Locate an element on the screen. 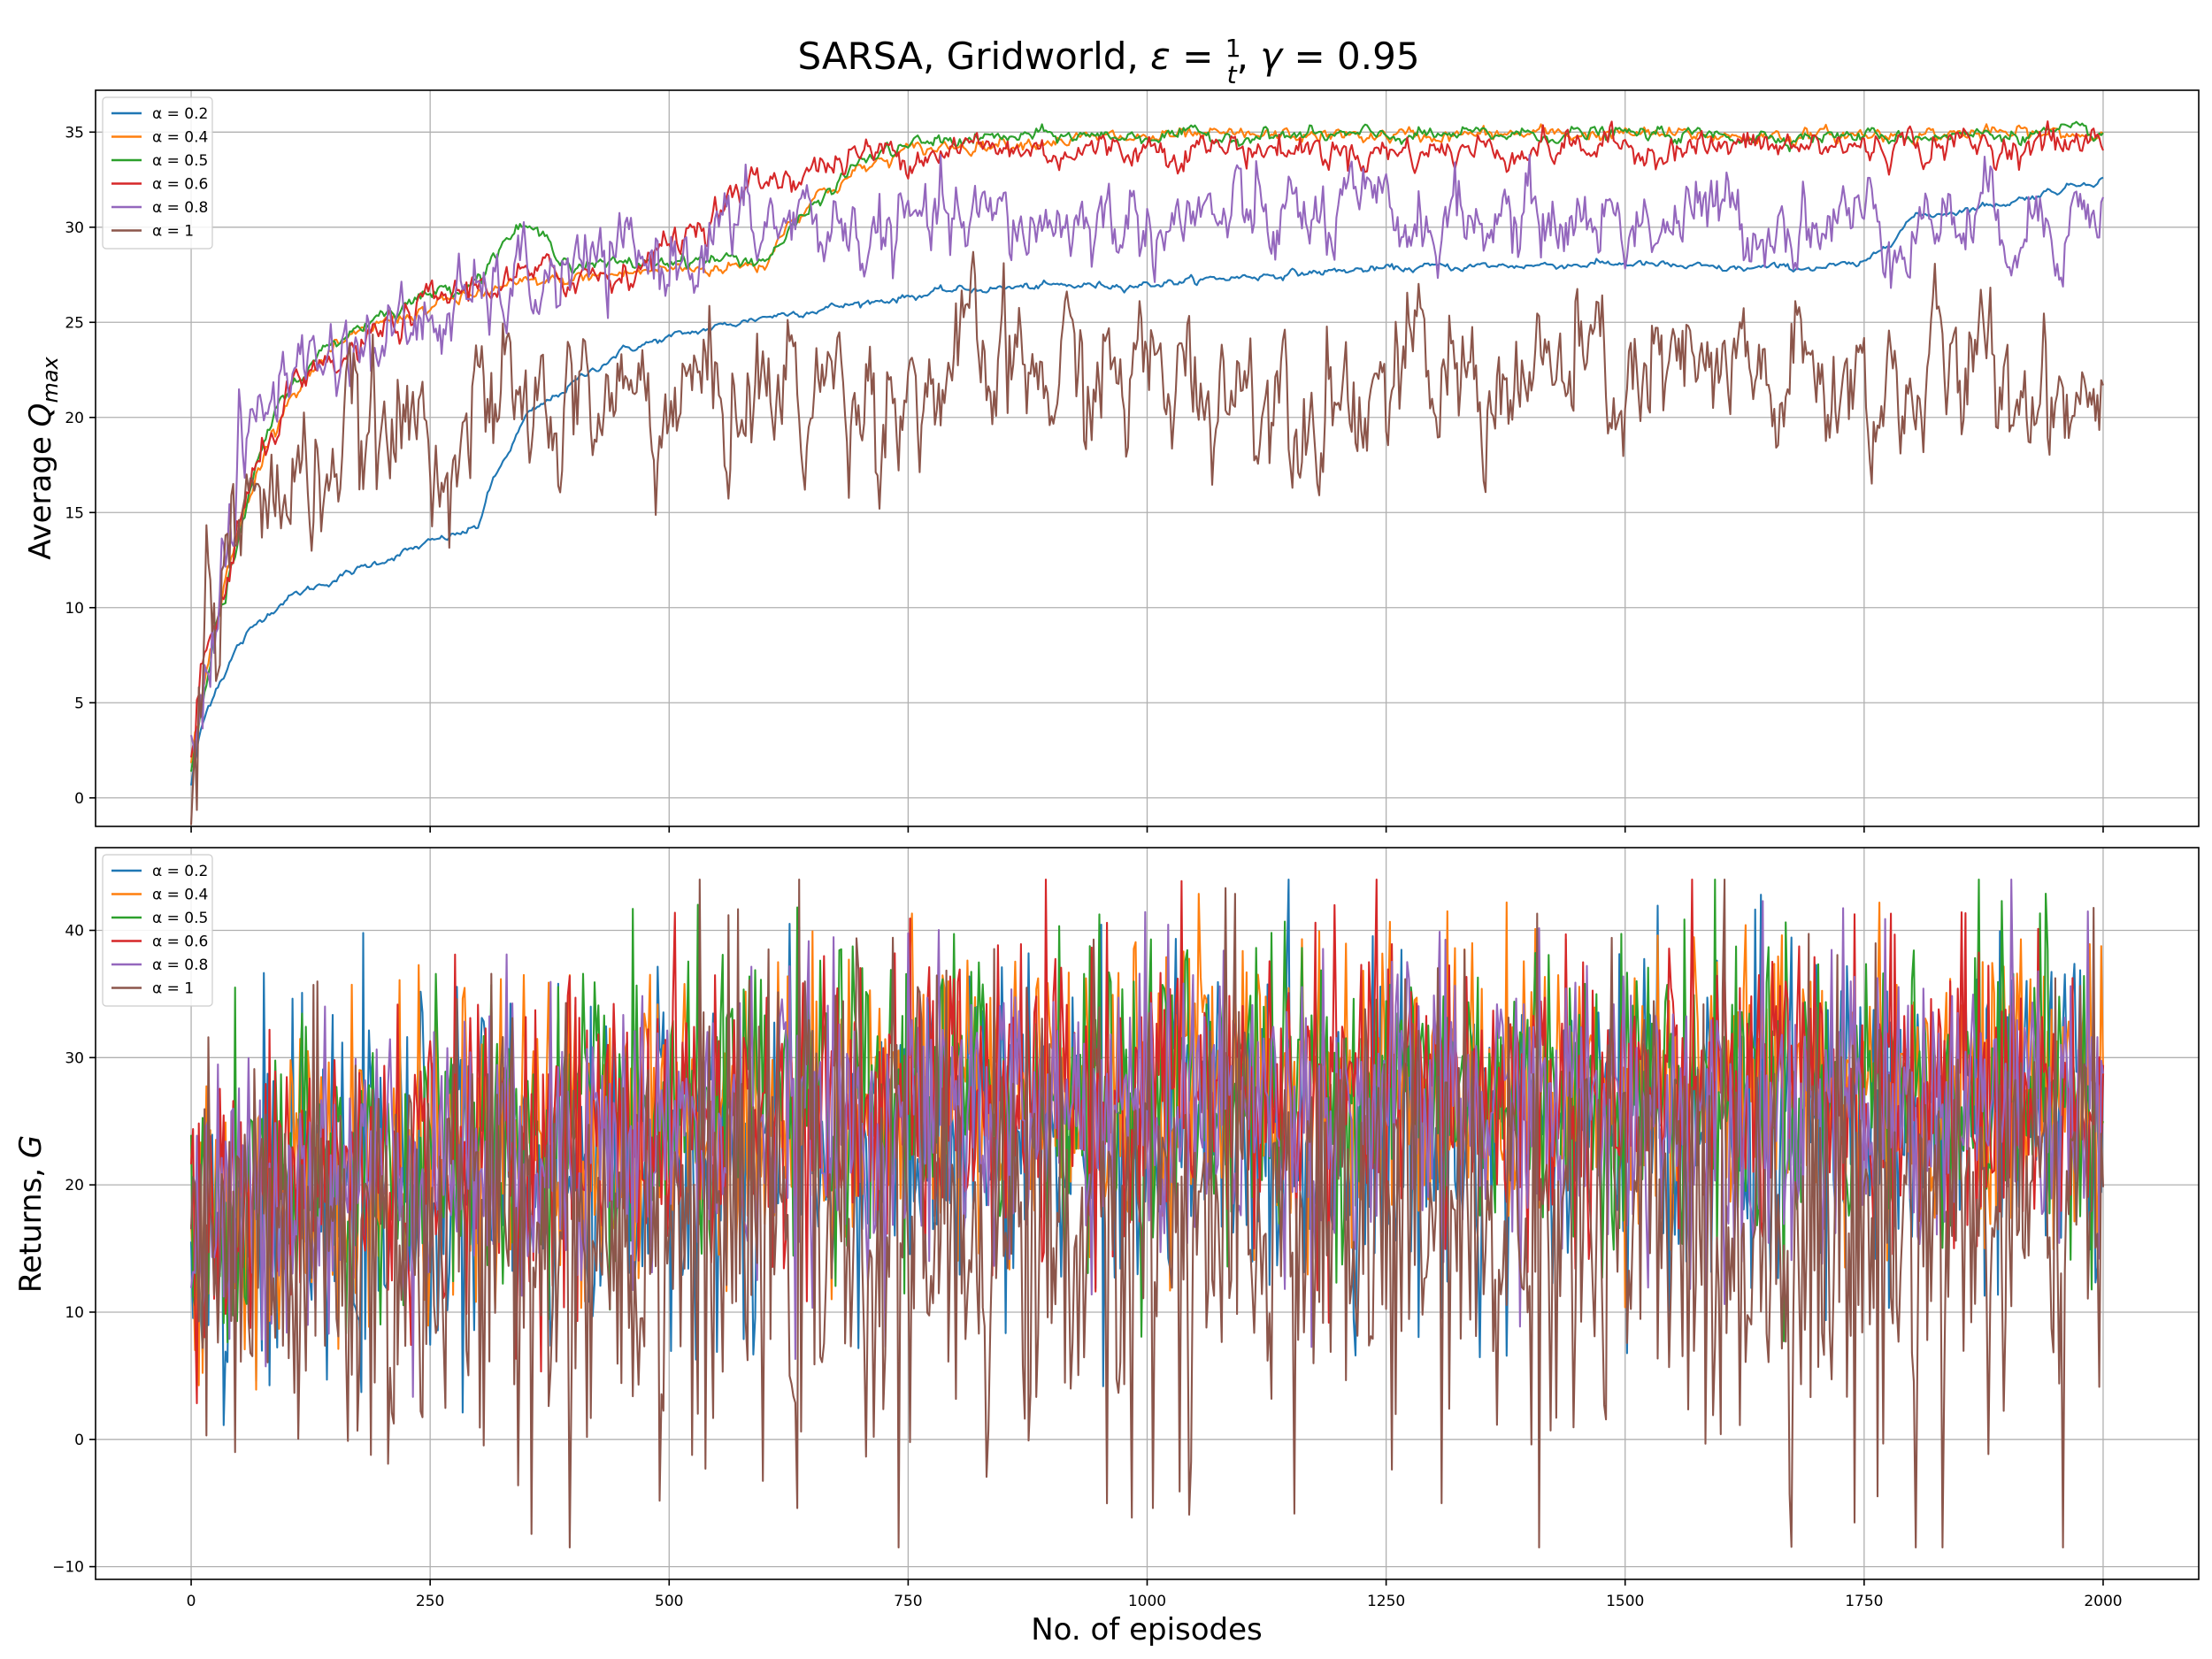  returns-legend: α = 0.2 α = 0.4 α = 0.5 α = 0.6 α = 0.8 α = 1 is located at coordinates (158, 931).